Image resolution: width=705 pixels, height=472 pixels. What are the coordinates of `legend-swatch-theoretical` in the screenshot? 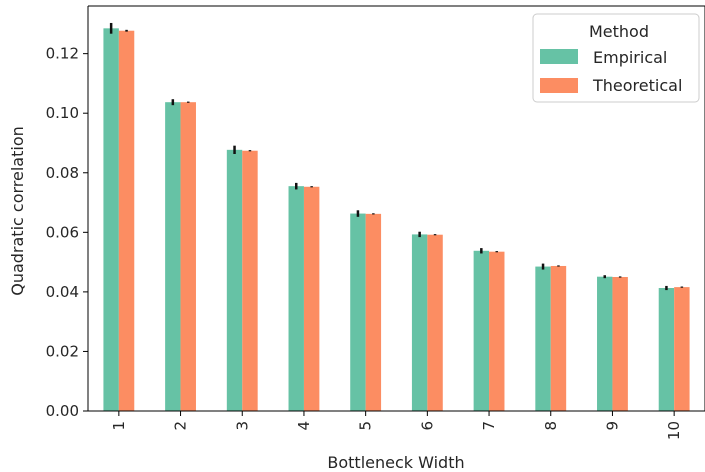 It's located at (559, 85).